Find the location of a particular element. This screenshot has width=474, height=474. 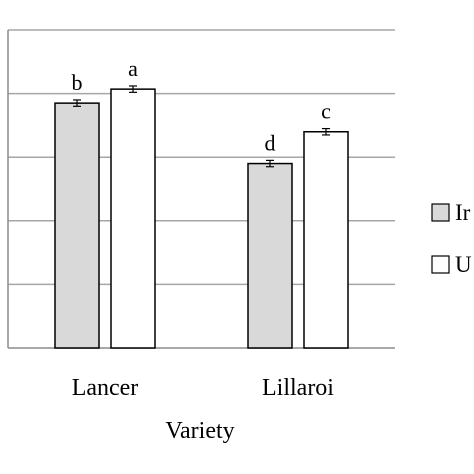

bar-lancer-ir-letter: b is located at coordinates (77, 82).